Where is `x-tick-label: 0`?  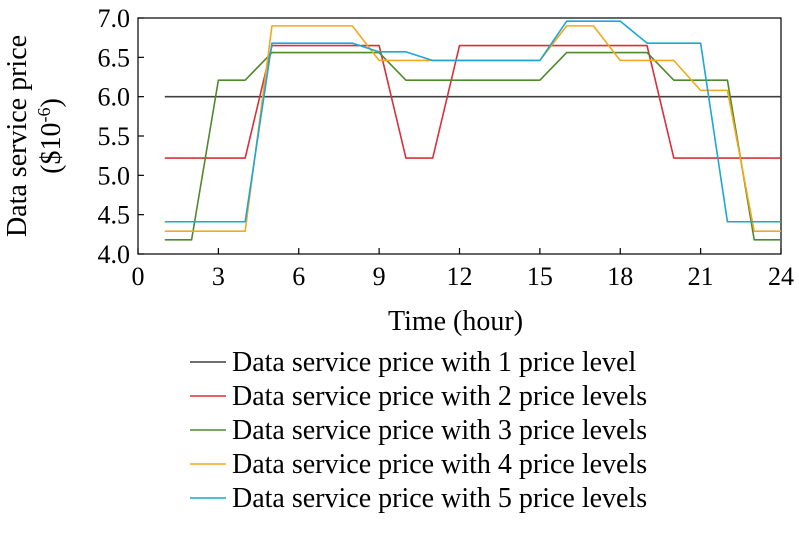
x-tick-label: 0 is located at coordinates (138, 276).